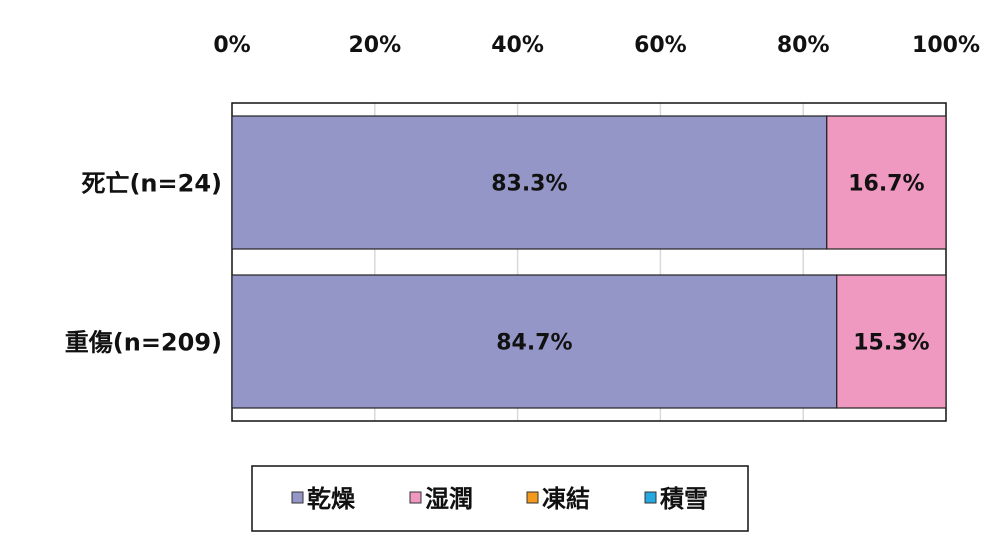 Image resolution: width=1000 pixels, height=559 pixels. I want to click on legend-label: 湿潤, so click(449, 499).